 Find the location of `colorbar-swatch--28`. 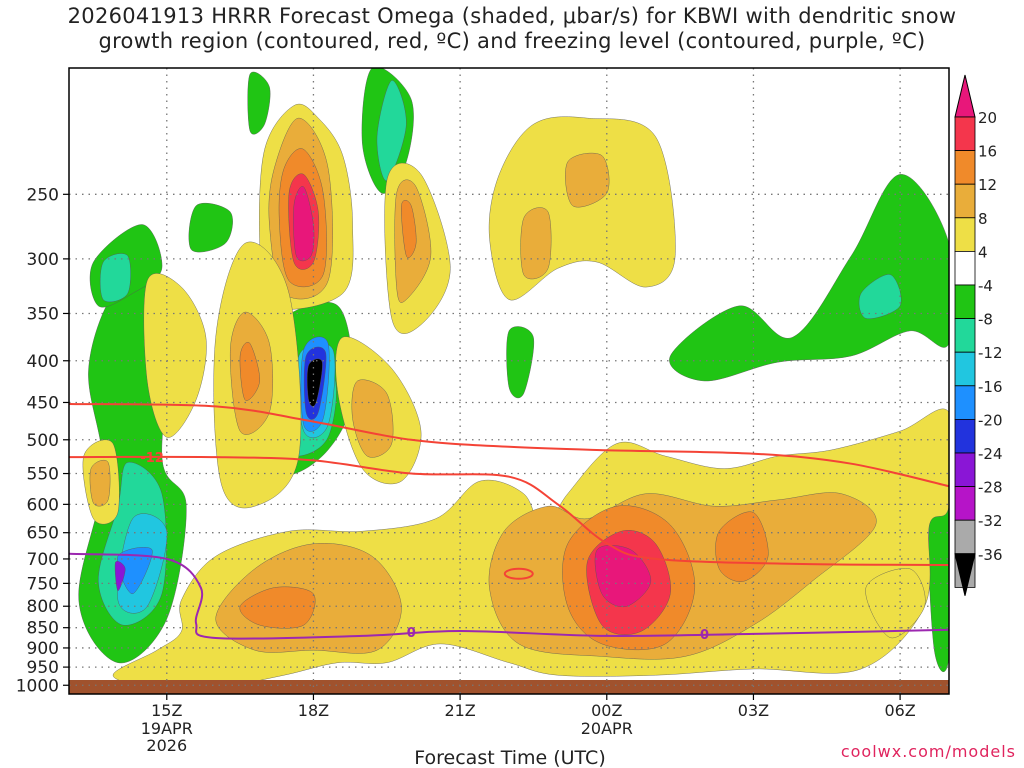

colorbar-swatch--28 is located at coordinates (965, 503).